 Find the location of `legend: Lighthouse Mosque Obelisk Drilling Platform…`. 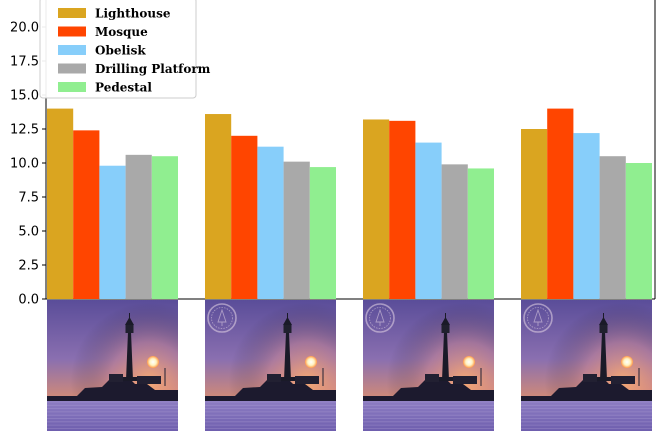

legend: Lighthouse Mosque Obelisk Drilling Platform… is located at coordinates (125, 49).